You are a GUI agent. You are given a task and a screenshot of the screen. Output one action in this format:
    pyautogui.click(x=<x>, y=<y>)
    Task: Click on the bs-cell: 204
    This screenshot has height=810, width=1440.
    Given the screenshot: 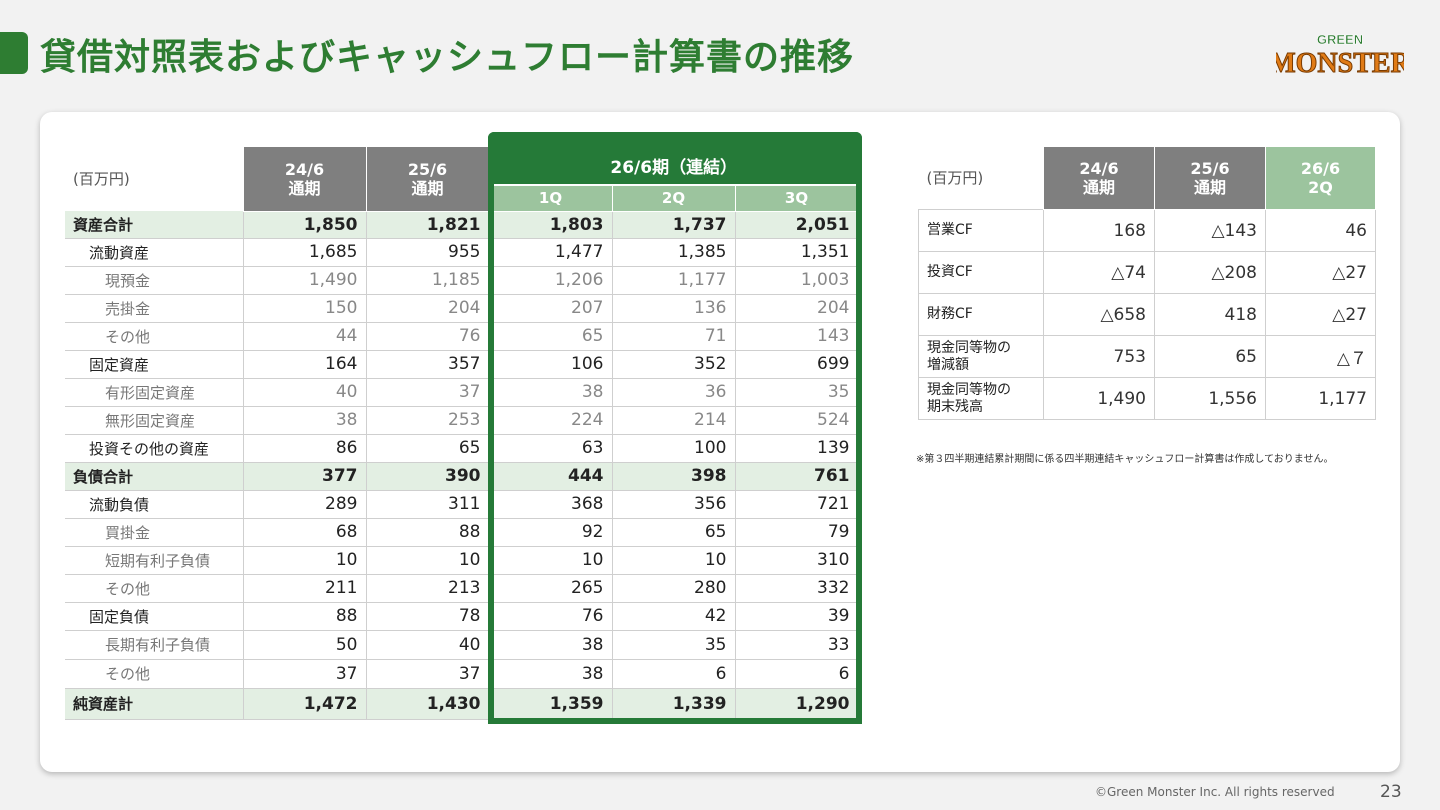 What is the action you would take?
    pyautogui.click(x=428, y=308)
    